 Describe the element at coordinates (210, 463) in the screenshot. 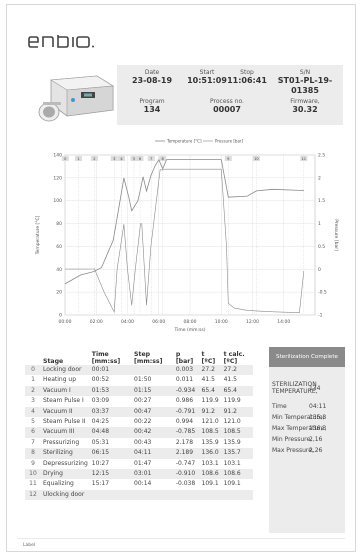

I see `stage-cell: 103.1` at that location.